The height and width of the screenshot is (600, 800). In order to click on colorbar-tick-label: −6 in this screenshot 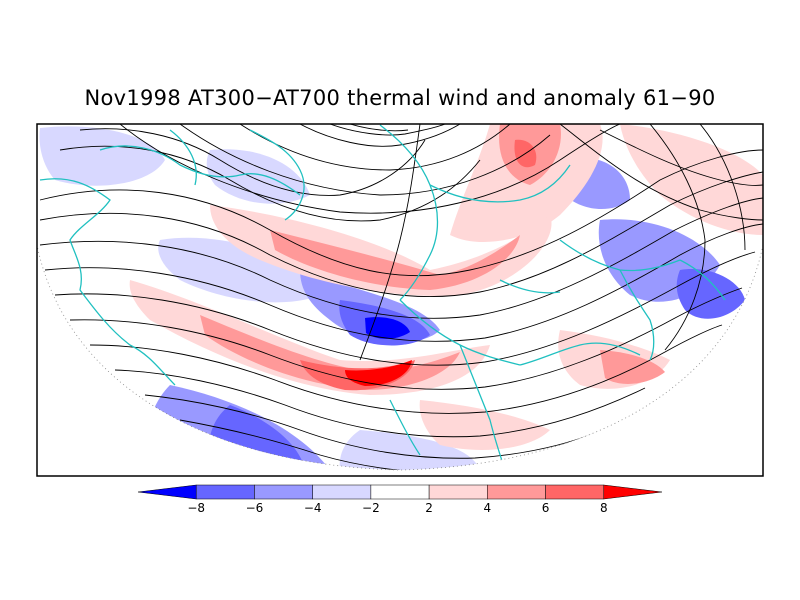, I will do `click(255, 508)`.